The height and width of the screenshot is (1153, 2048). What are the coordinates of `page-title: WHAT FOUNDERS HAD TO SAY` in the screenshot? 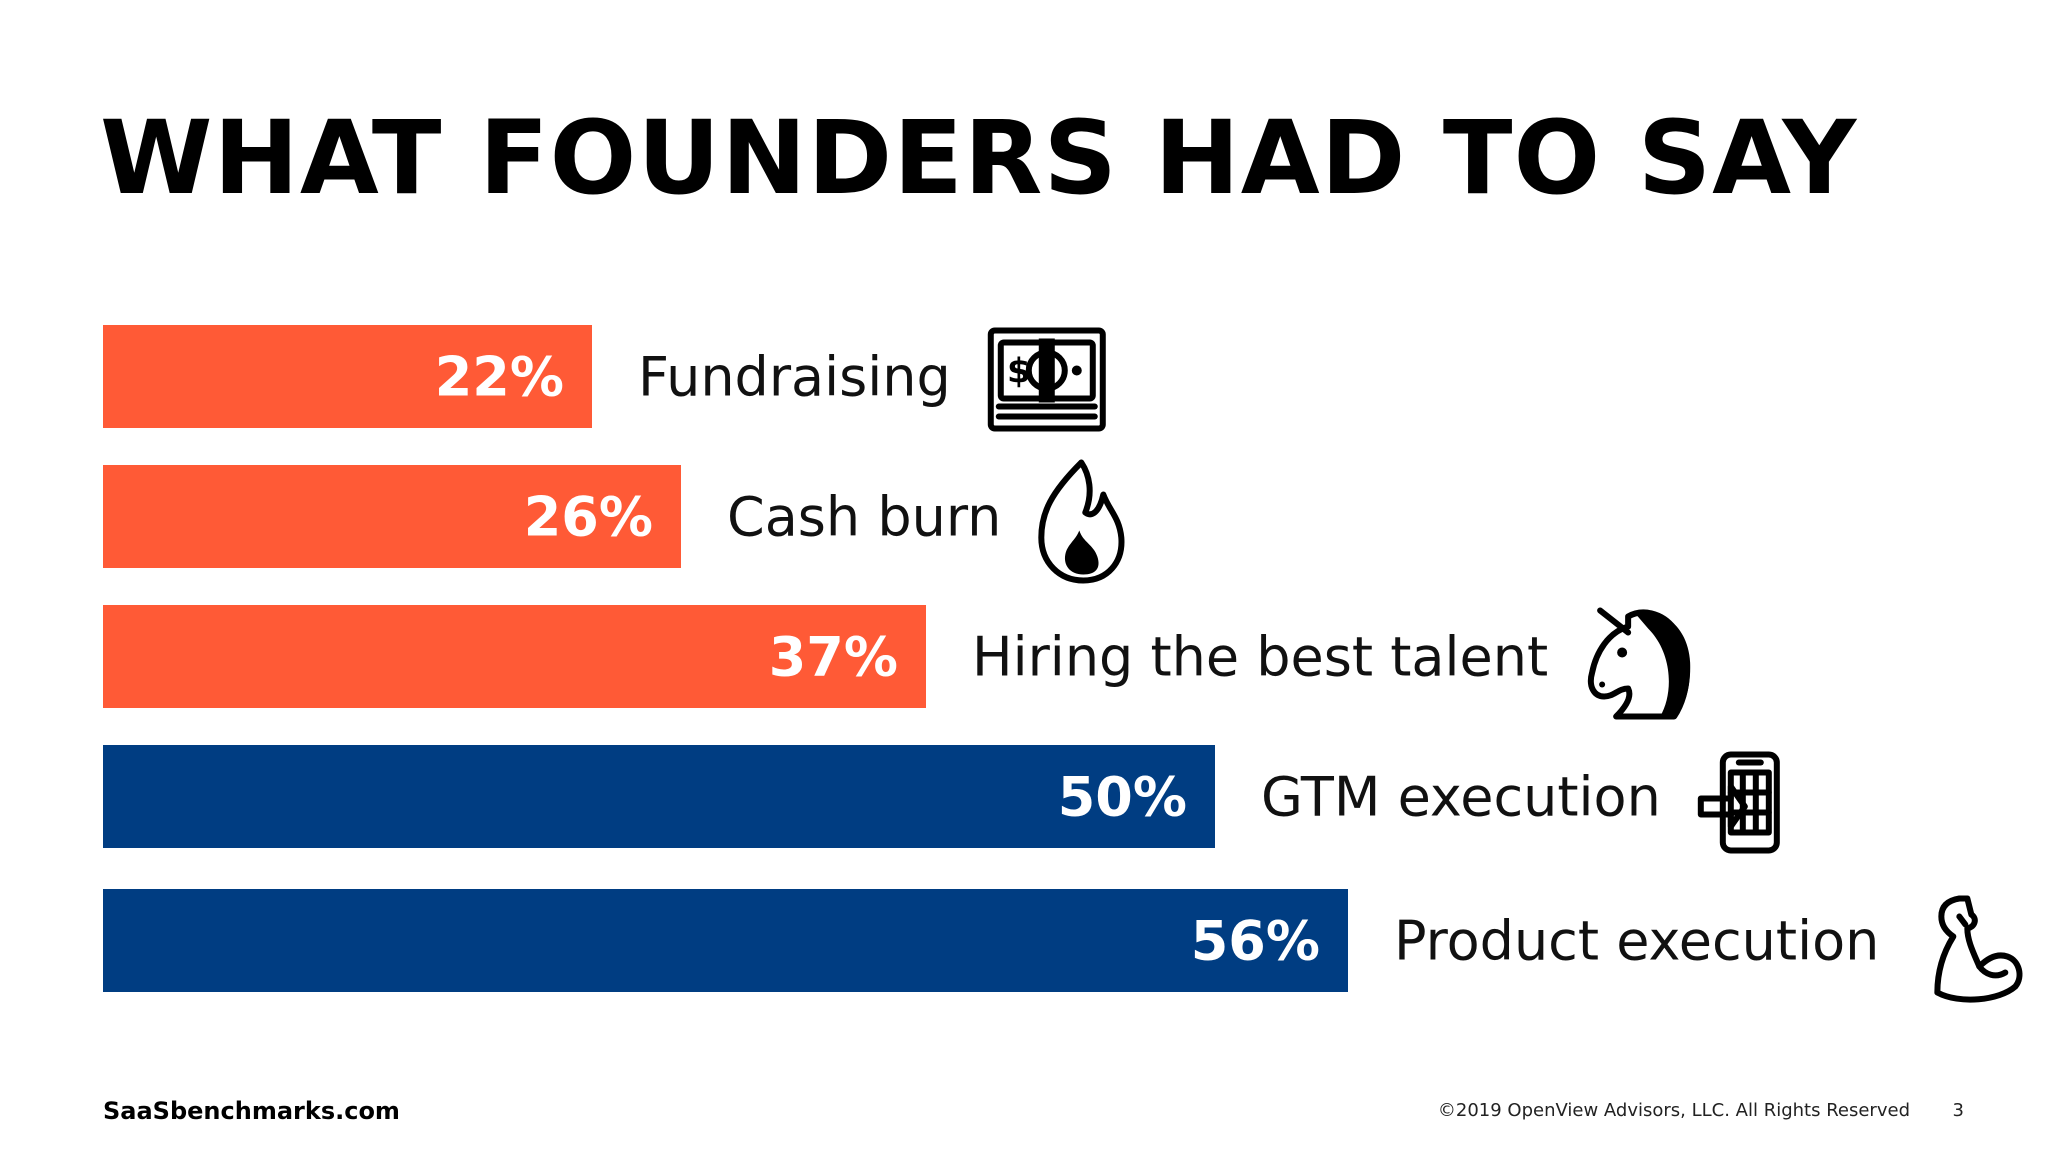 It's located at (979, 158).